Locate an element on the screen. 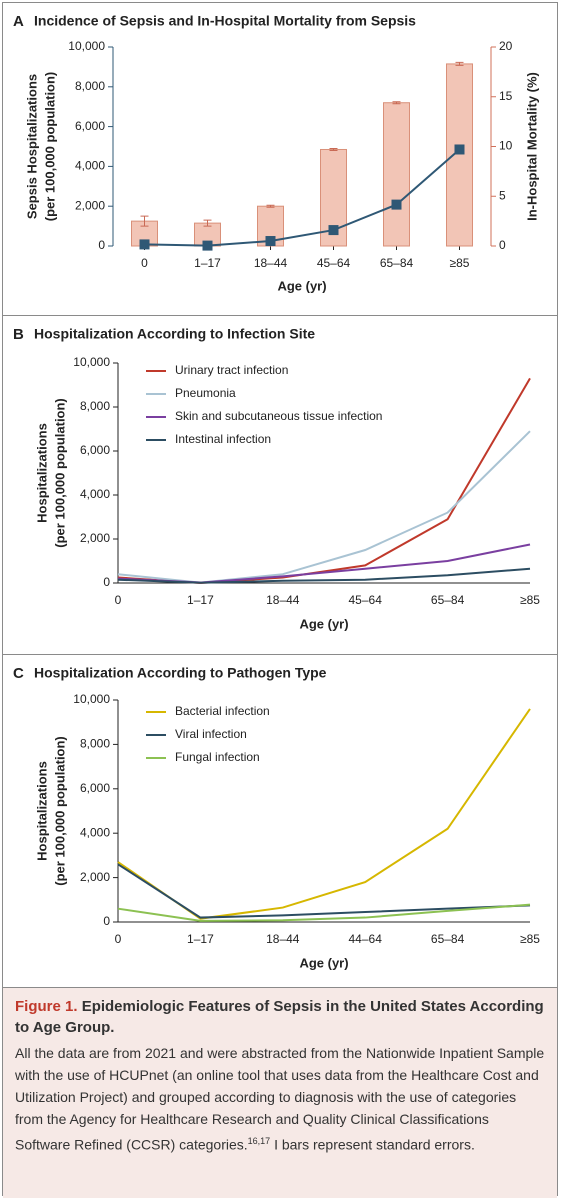 The width and height of the screenshot is (562, 1200). y2-tick-label: 5 is located at coordinates (502, 195).